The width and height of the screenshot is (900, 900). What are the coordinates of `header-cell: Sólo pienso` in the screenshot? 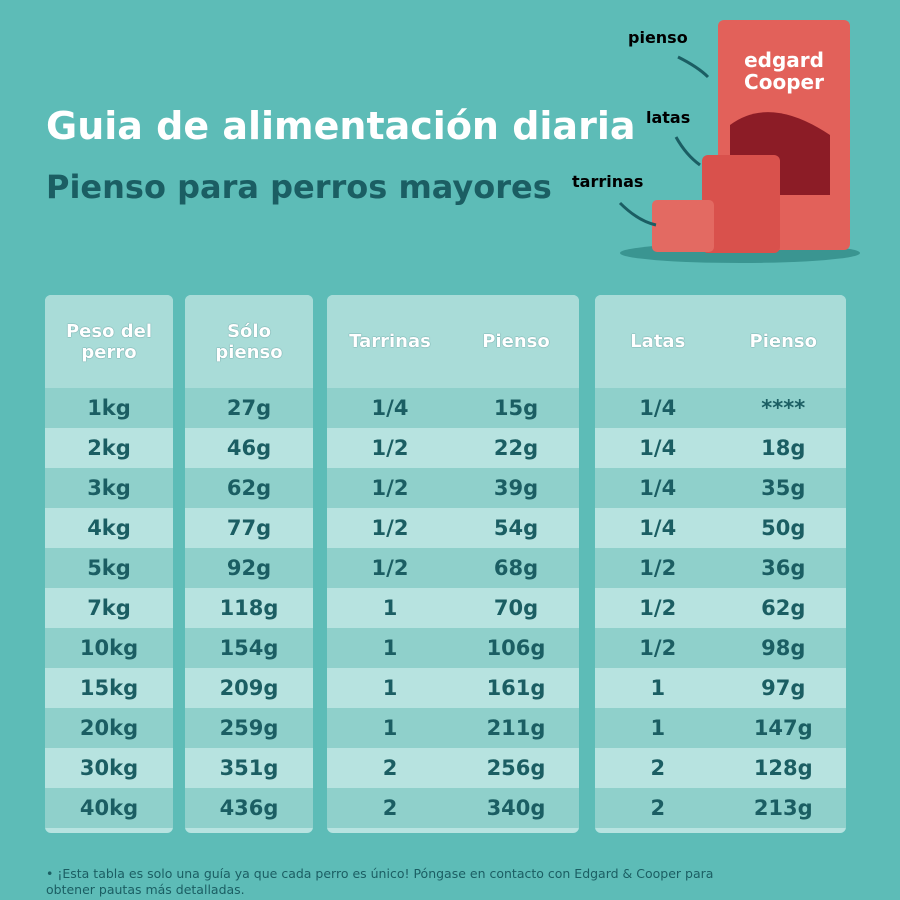 It's located at (249, 341).